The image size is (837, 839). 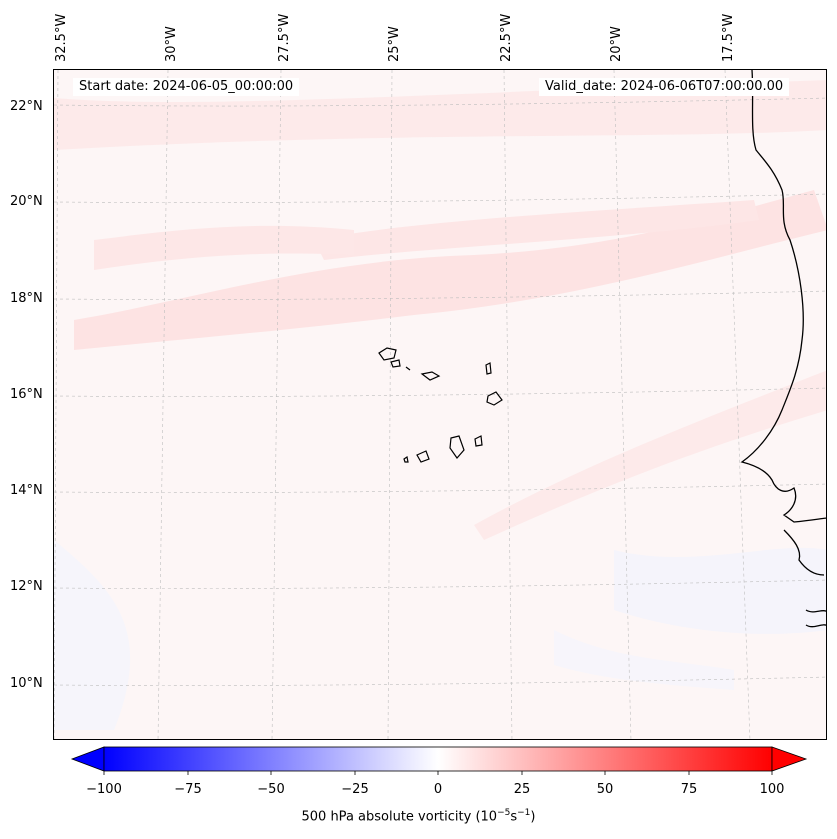 I want to click on lon-label-27-5w: 27.5°W, so click(x=284, y=37).